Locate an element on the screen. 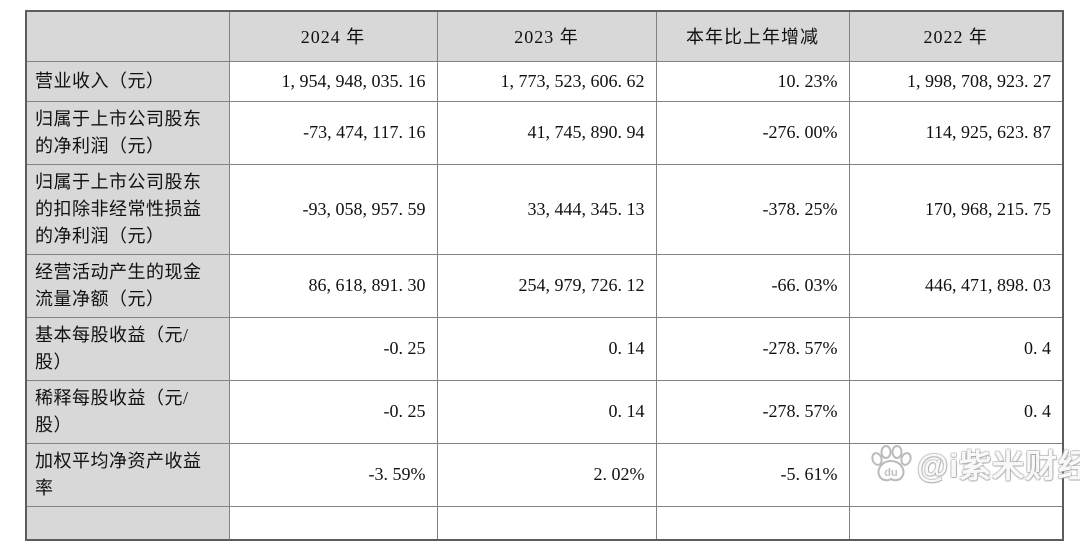 The image size is (1080, 541). cell-yoy: -378. 25% is located at coordinates (752, 209).